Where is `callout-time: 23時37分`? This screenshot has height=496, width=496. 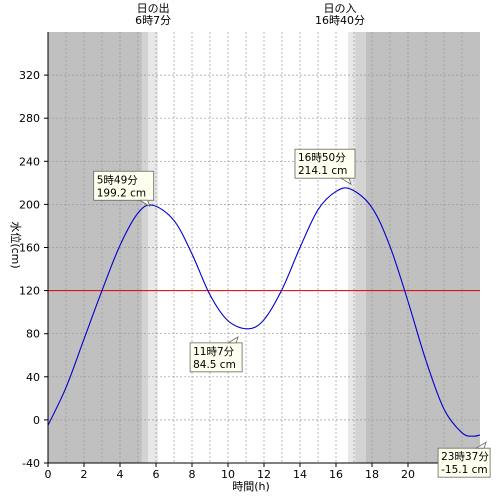
callout-time: 23時37分 is located at coordinates (465, 457).